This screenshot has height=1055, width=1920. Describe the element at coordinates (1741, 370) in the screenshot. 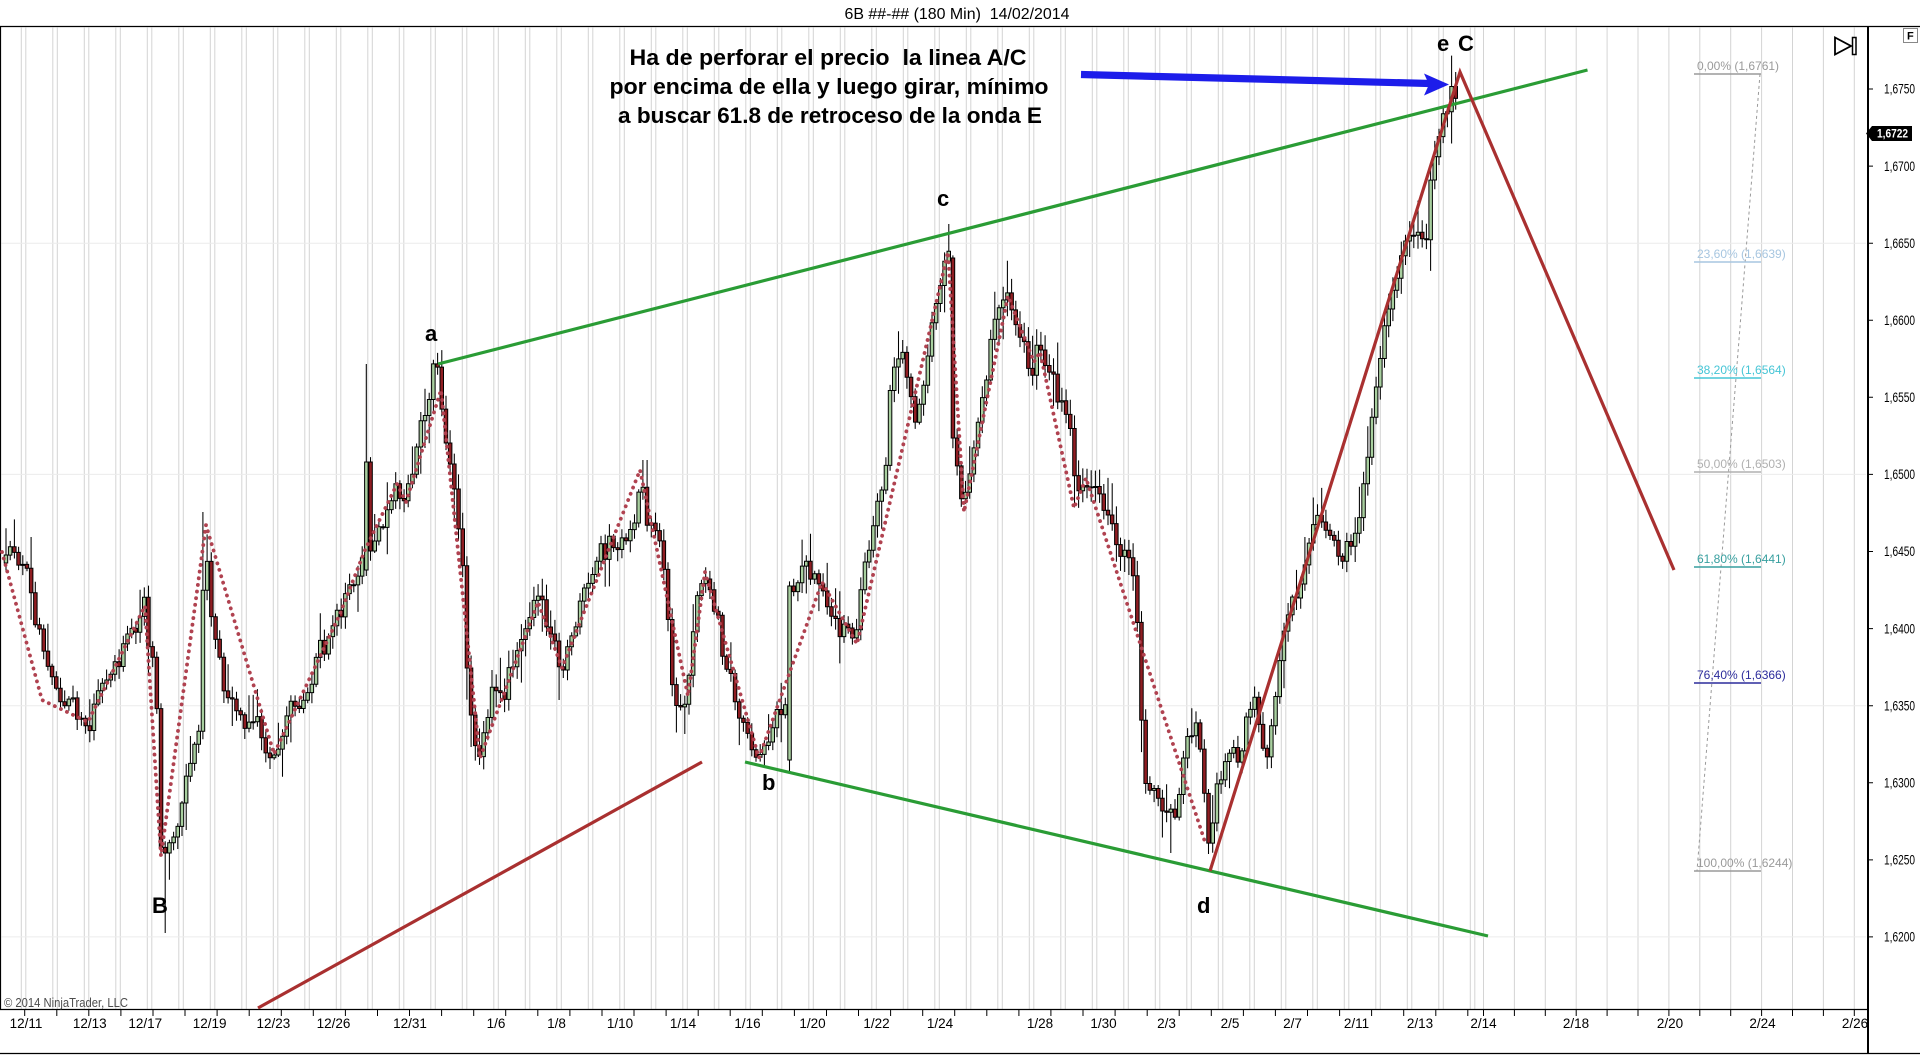

I see `svg-text: 38,20% (1,6564)` at that location.